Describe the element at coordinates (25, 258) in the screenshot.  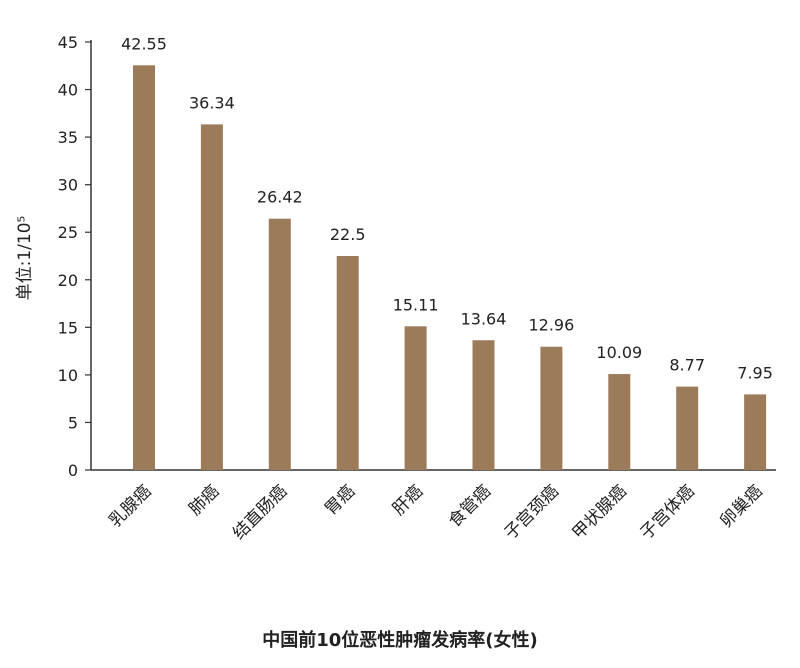
I see `y-axis-label: 单位:1/10⁵` at that location.